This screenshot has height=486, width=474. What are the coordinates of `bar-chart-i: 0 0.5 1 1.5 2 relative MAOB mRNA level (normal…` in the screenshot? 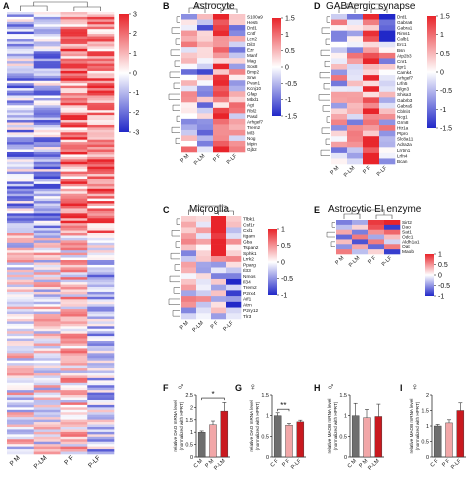 It's located at (437, 432).